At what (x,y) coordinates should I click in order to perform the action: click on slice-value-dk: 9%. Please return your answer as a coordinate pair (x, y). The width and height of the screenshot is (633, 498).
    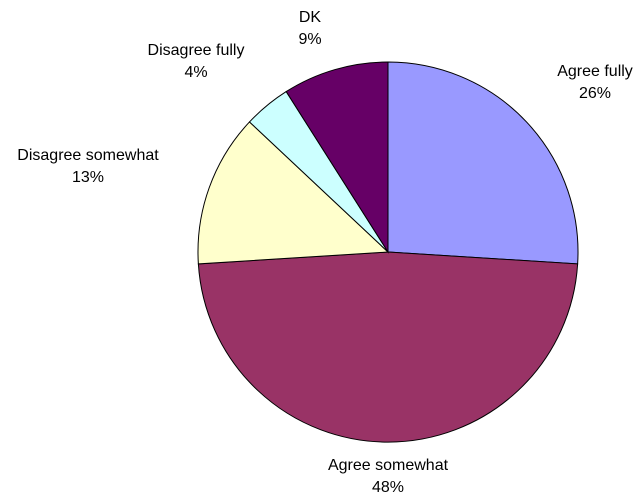
    Looking at the image, I should click on (309, 39).